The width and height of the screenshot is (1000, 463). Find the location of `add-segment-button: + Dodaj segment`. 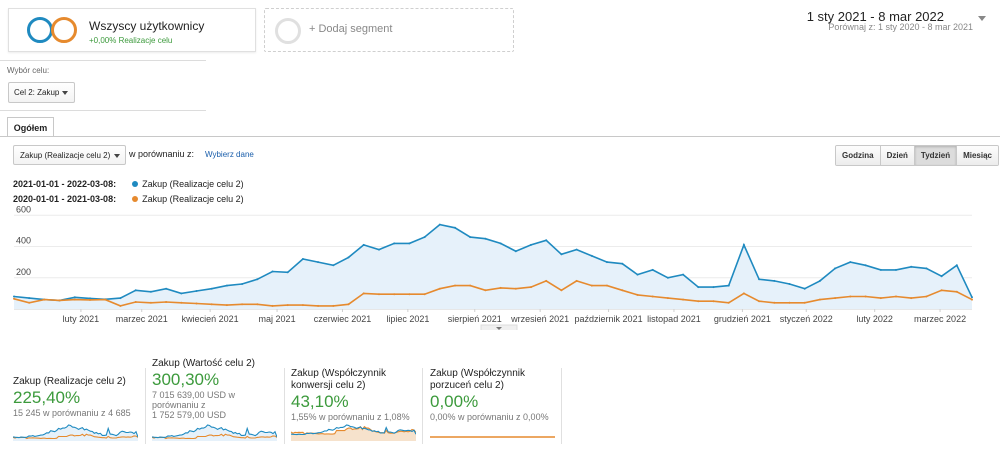

add-segment-button: + Dodaj segment is located at coordinates (389, 30).